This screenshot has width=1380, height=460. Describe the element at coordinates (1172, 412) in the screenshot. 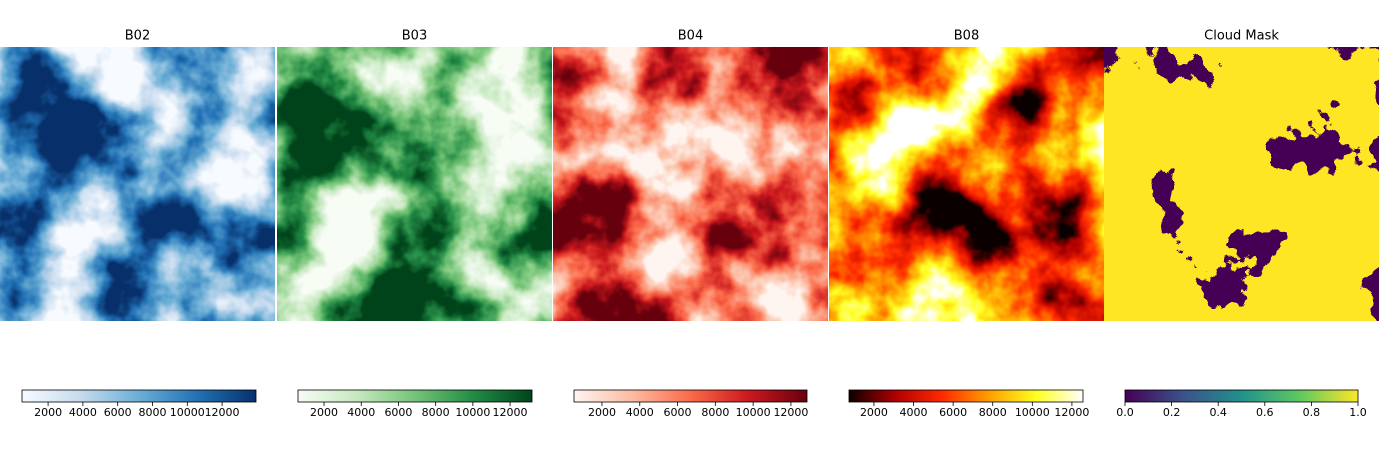

I see `colorbar-tick-label: 0.2` at that location.